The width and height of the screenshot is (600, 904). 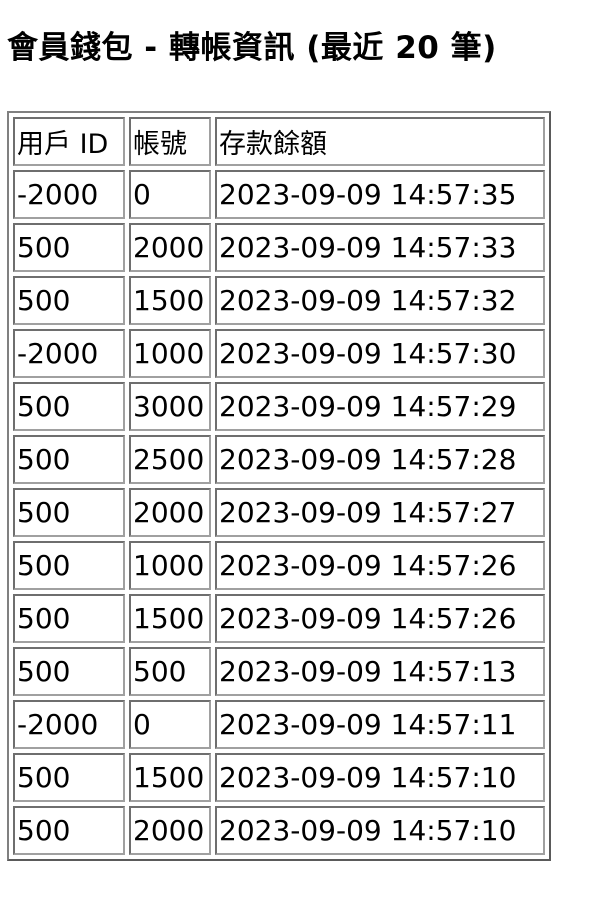 What do you see at coordinates (380, 671) in the screenshot?
I see `cell-balance: 2023-09-09 14:57:13` at bounding box center [380, 671].